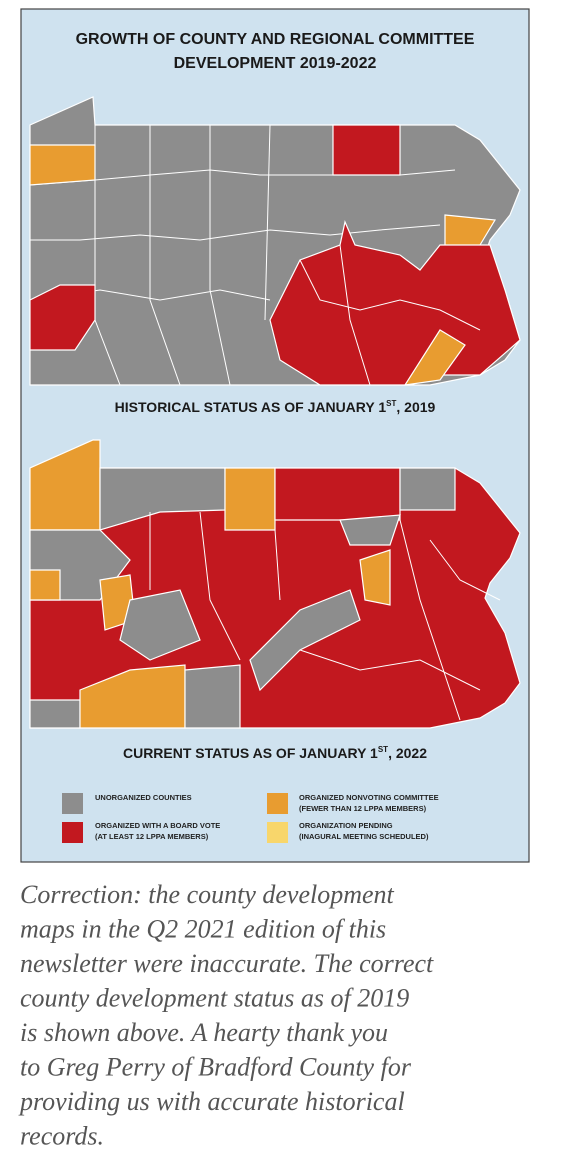  I want to click on map-caption: CURRENT STATUS AS OF JANUARY 1ST, 2022, so click(275, 753).